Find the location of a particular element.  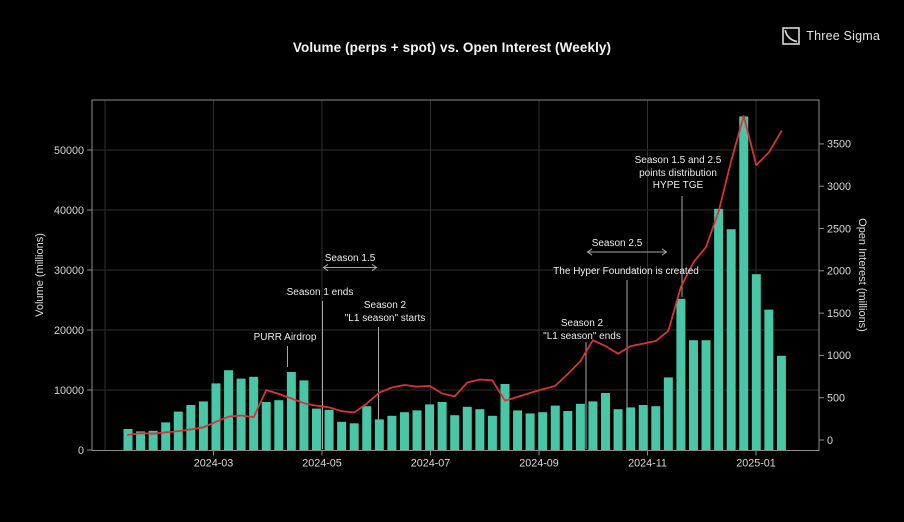

three-sigma-logo: Three Sigma is located at coordinates (831, 36).